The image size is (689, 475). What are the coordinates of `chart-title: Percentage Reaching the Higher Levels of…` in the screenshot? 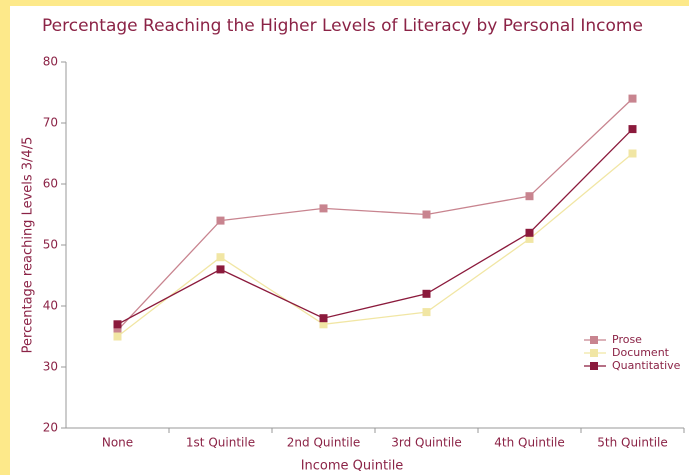 It's located at (342, 26).